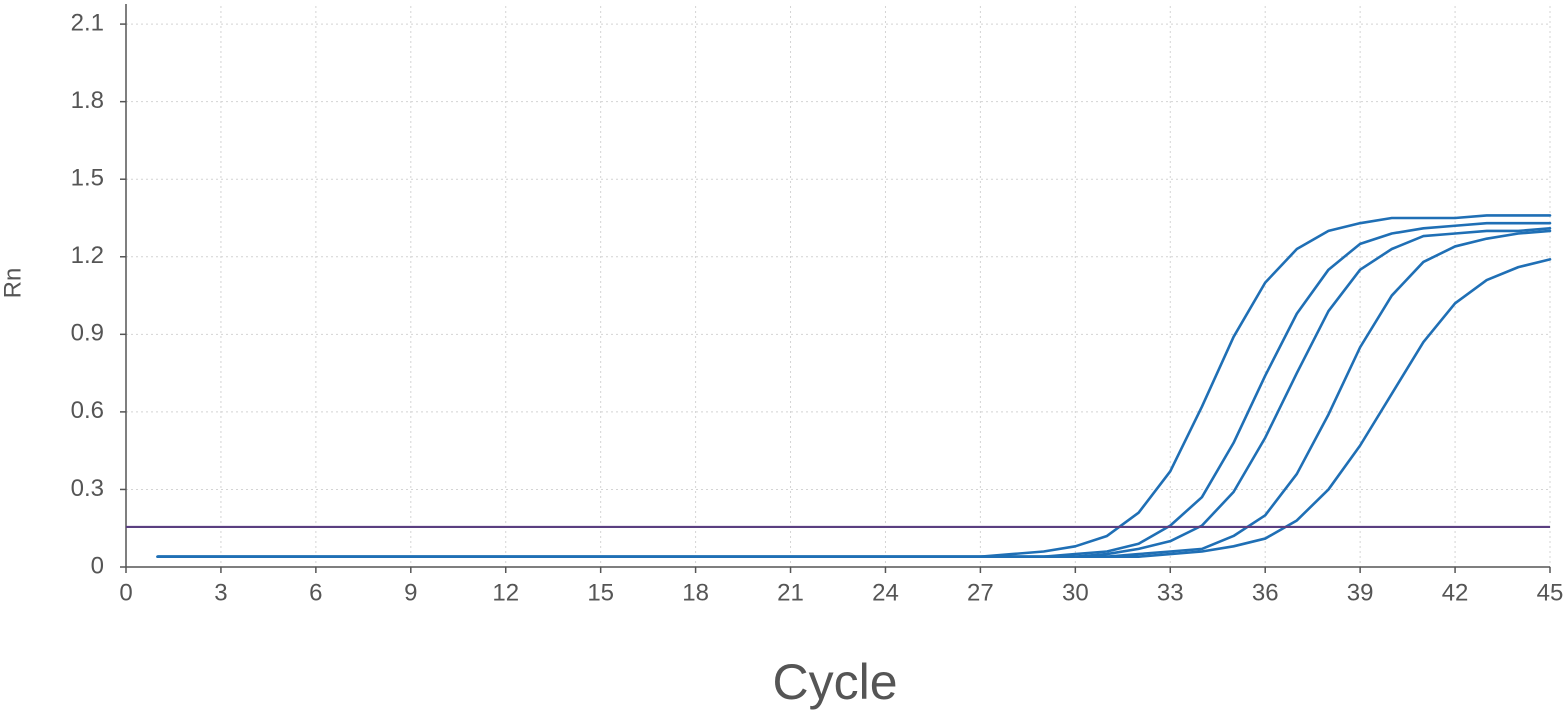 The height and width of the screenshot is (714, 1567). I want to click on x-tick-label: 15, so click(600, 592).